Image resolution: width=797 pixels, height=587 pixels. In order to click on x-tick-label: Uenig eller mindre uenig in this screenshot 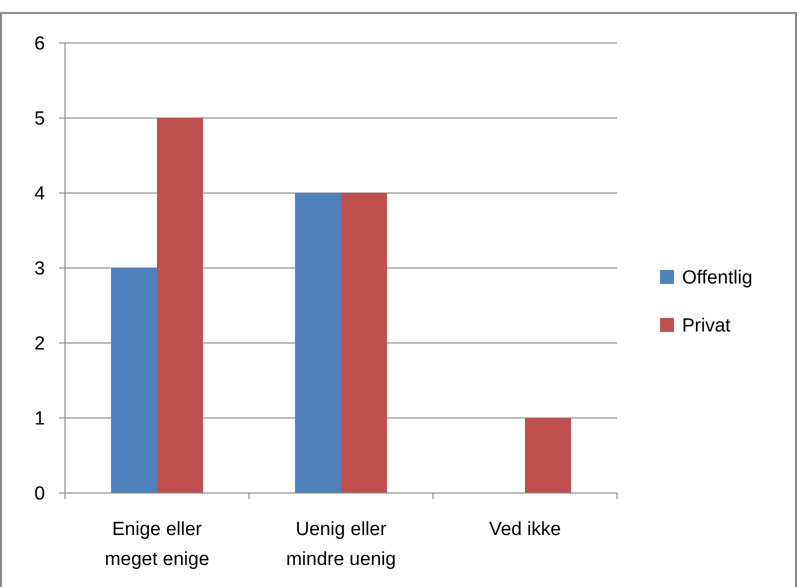, I will do `click(341, 544)`.